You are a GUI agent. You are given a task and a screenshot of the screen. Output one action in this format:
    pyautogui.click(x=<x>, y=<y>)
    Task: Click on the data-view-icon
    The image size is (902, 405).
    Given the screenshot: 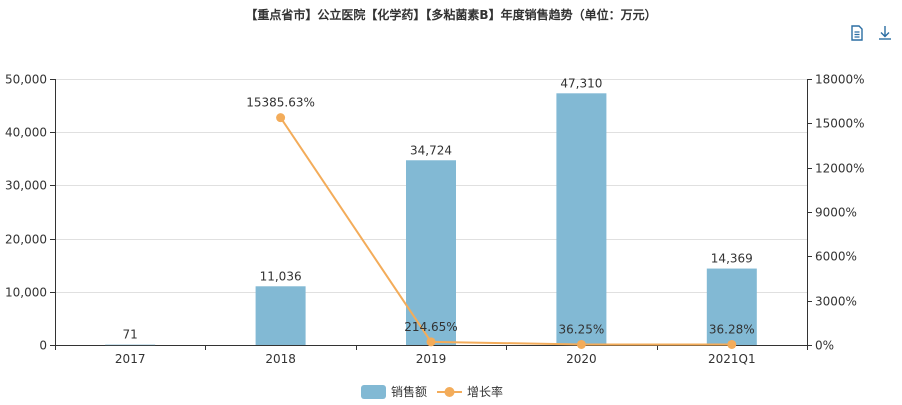 What is the action you would take?
    pyautogui.click(x=857, y=33)
    